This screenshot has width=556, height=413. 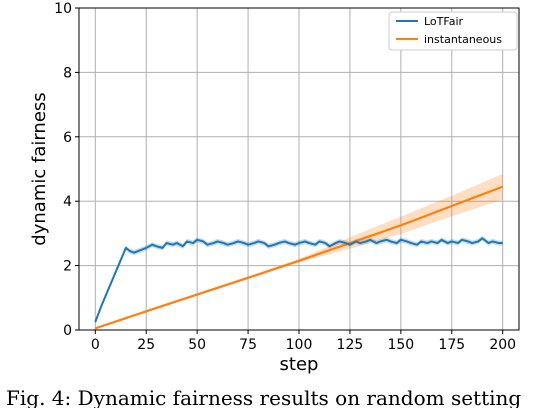 I want to click on y-tick-label-4: 4, so click(x=67, y=202).